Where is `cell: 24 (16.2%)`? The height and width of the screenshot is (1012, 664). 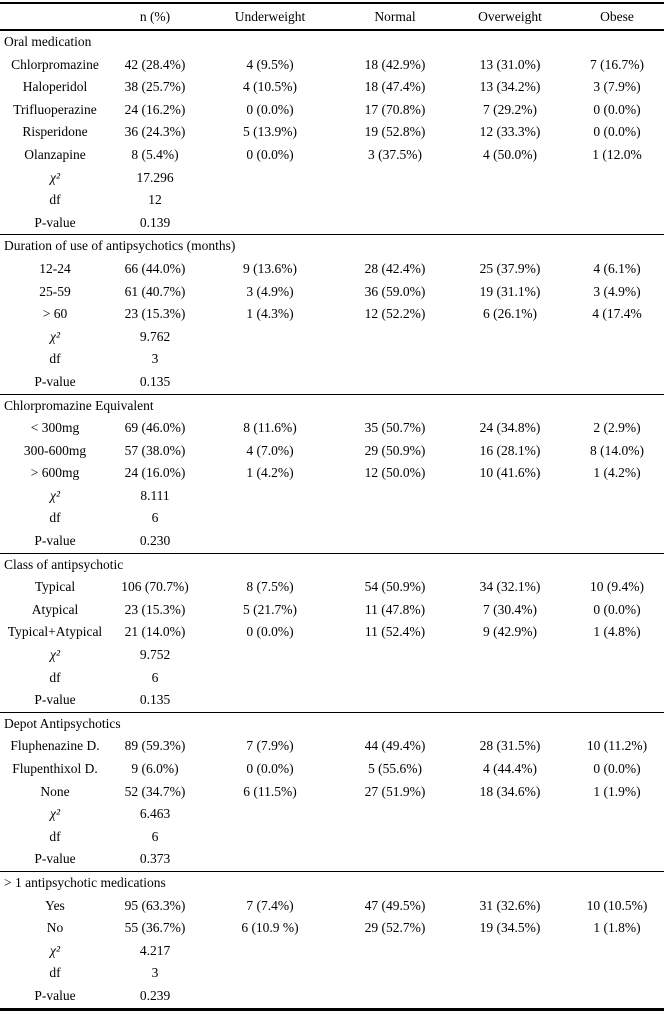 cell: 24 (16.2%) is located at coordinates (155, 109).